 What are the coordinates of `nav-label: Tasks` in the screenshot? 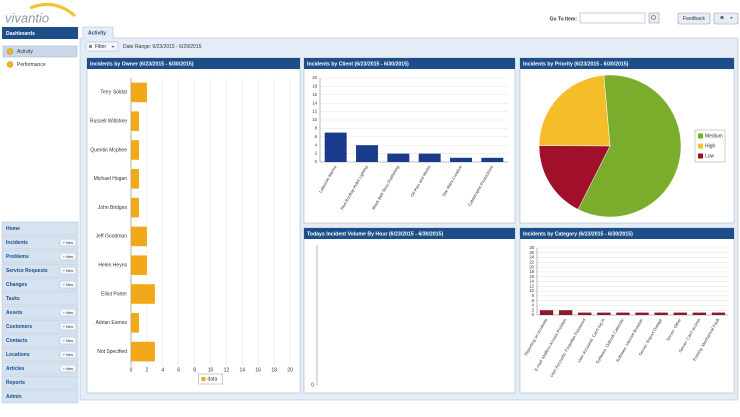 It's located at (13, 299).